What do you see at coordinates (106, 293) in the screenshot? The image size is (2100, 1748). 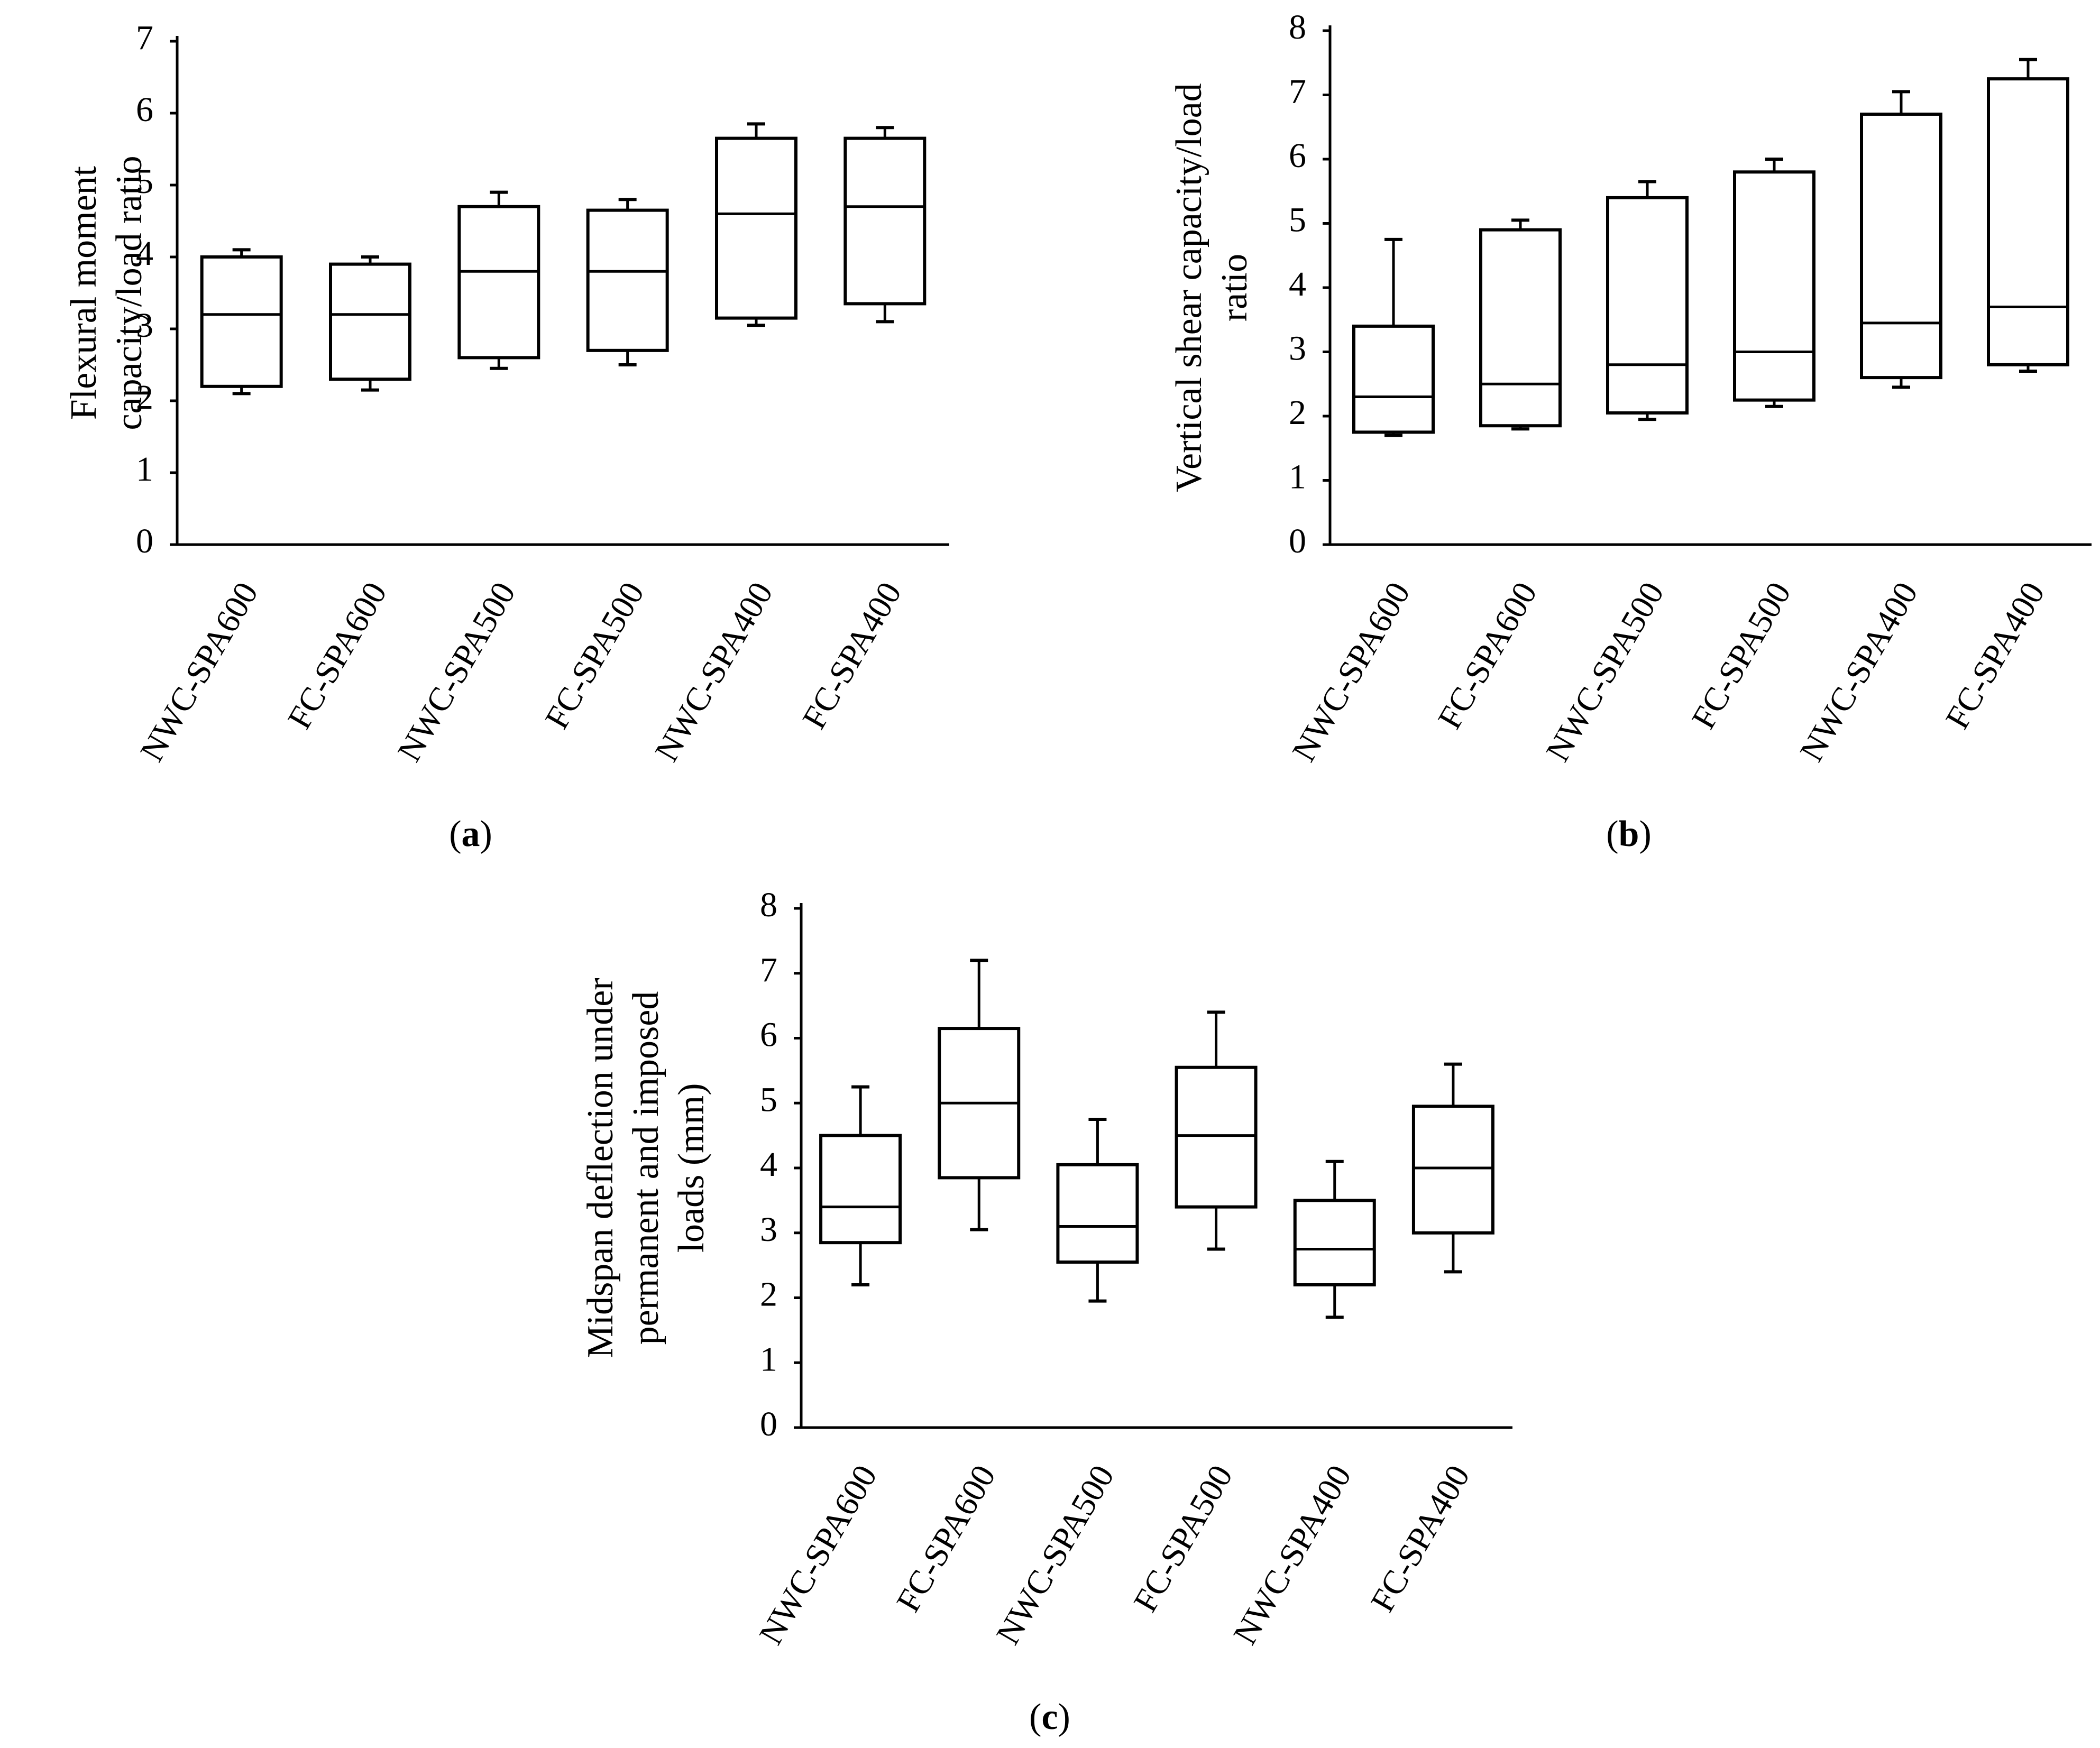 I see `y-axis-title: Flexural moment capacity/load ratio` at bounding box center [106, 293].